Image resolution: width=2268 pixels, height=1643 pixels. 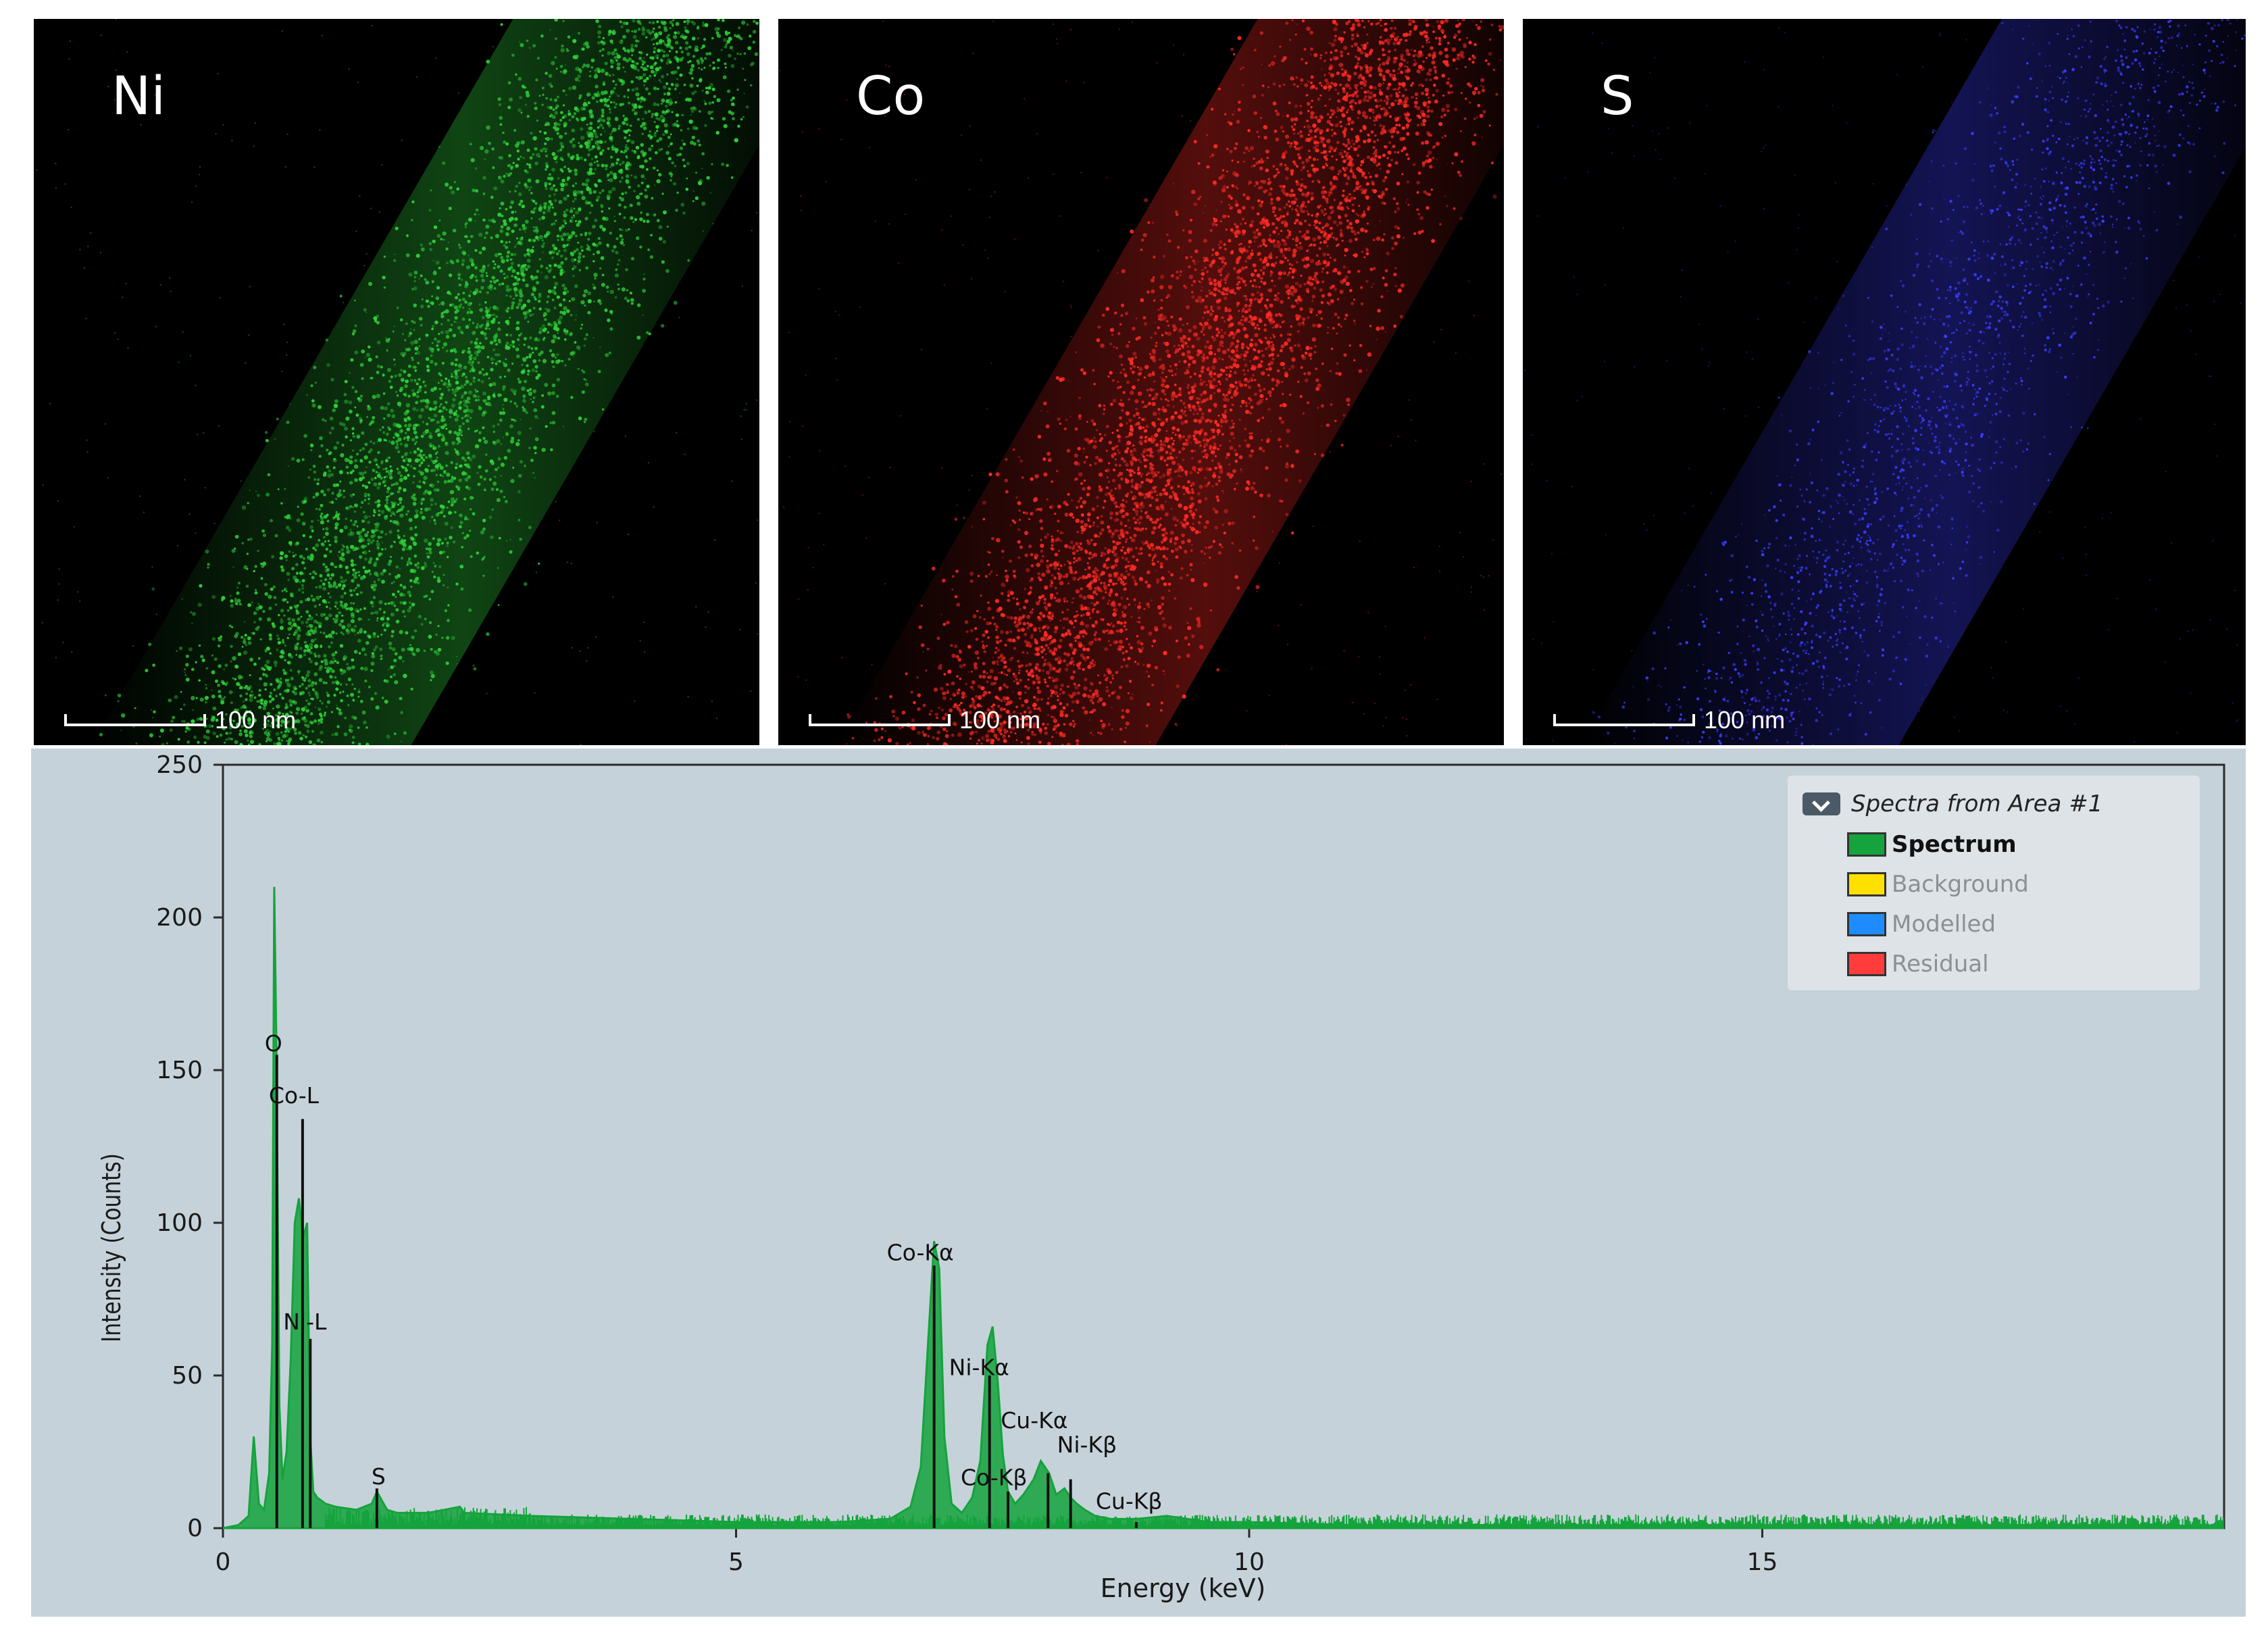 I want to click on legend-label-background: Background, so click(x=1961, y=884).